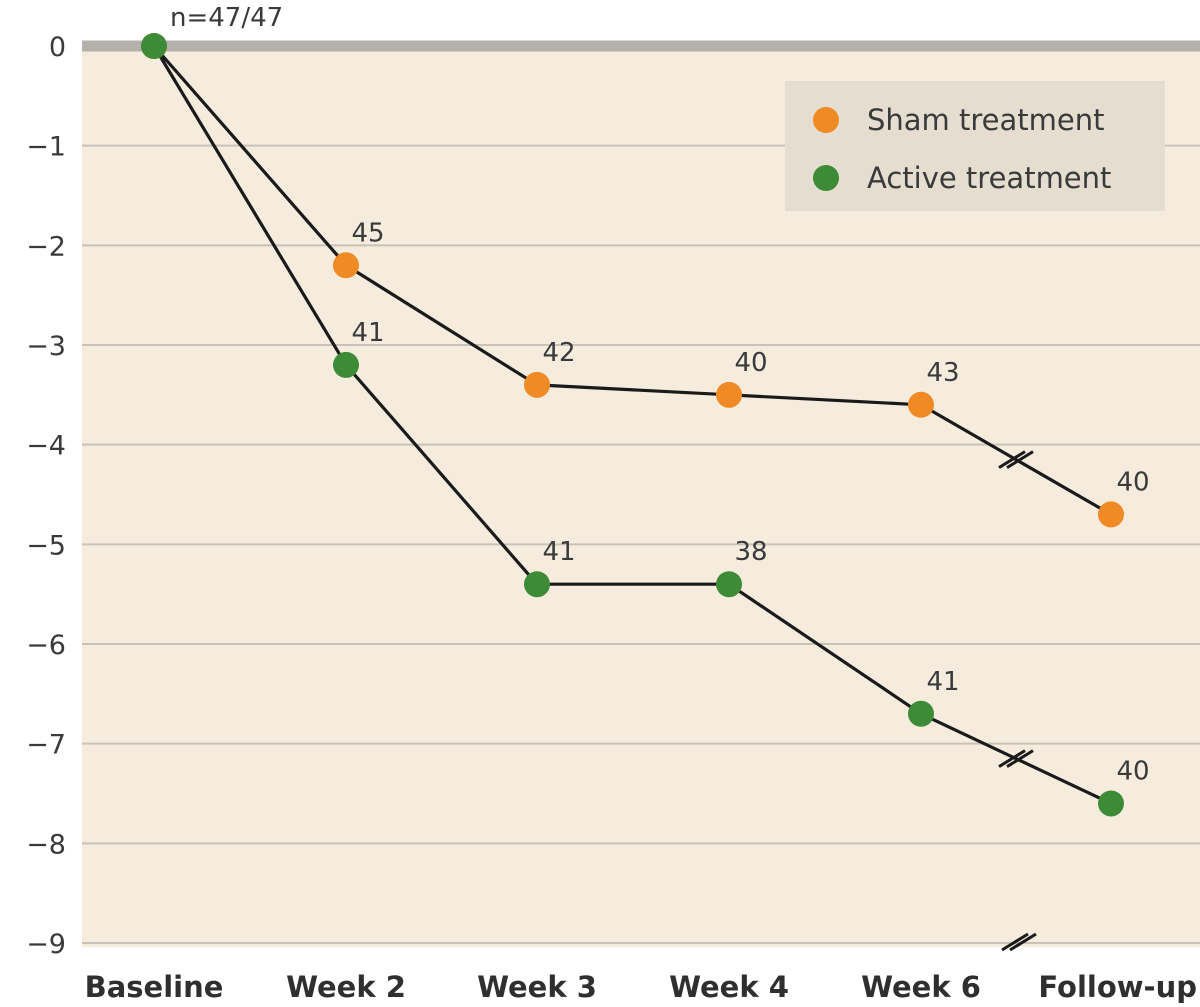  I want to click on y-tick-label: −3, so click(46, 346).